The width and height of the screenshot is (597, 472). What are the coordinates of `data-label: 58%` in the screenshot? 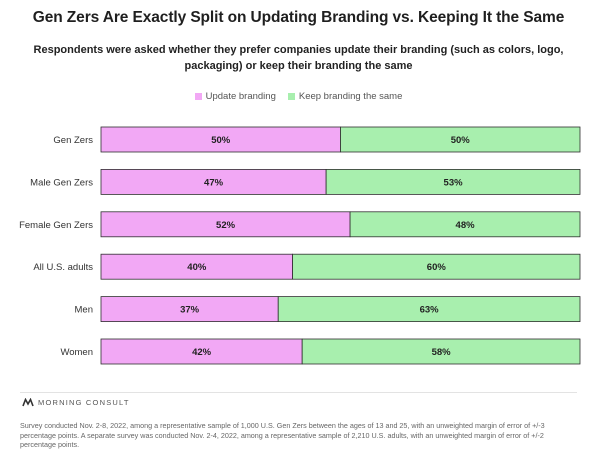 It's located at (442, 352).